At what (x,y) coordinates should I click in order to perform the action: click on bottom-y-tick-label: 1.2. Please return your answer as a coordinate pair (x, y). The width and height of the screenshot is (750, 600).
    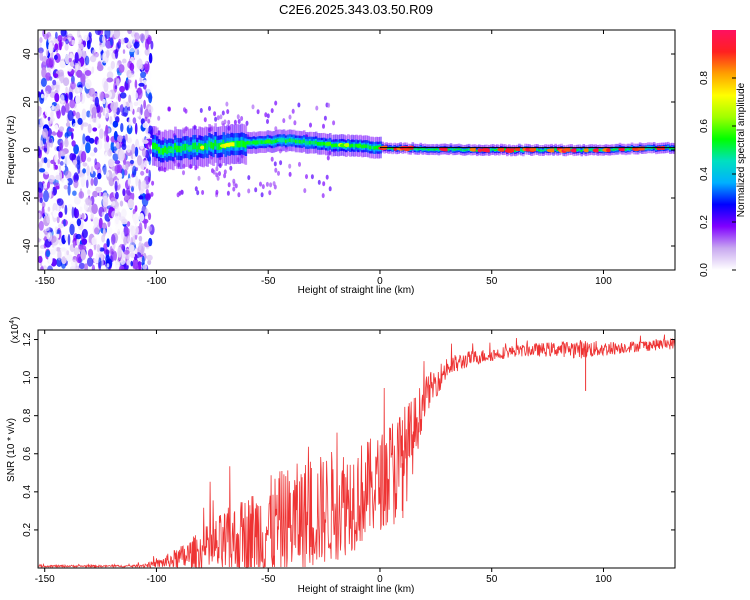
    Looking at the image, I should click on (27, 339).